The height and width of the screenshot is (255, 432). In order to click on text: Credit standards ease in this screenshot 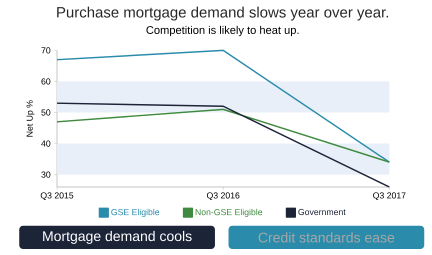, I will do `click(326, 237)`.